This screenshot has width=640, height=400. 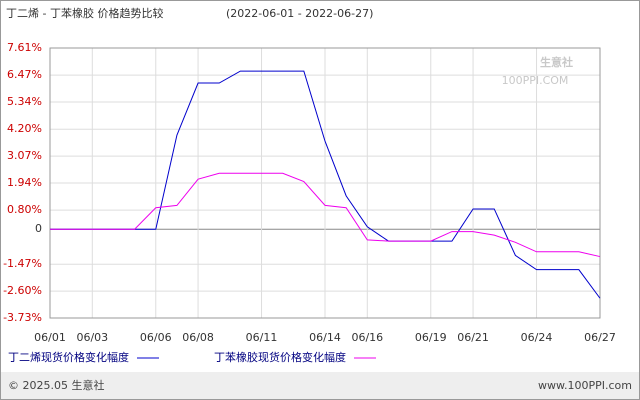 I want to click on x-tick-label: 06/06, so click(x=156, y=337).